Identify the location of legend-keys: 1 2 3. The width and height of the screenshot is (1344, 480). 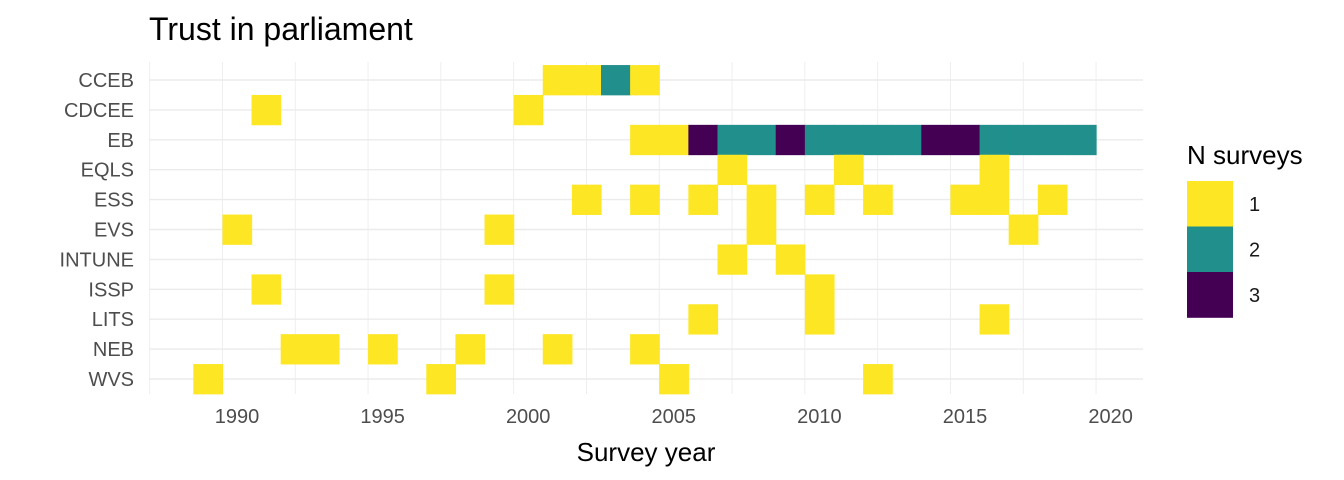
(1223, 249).